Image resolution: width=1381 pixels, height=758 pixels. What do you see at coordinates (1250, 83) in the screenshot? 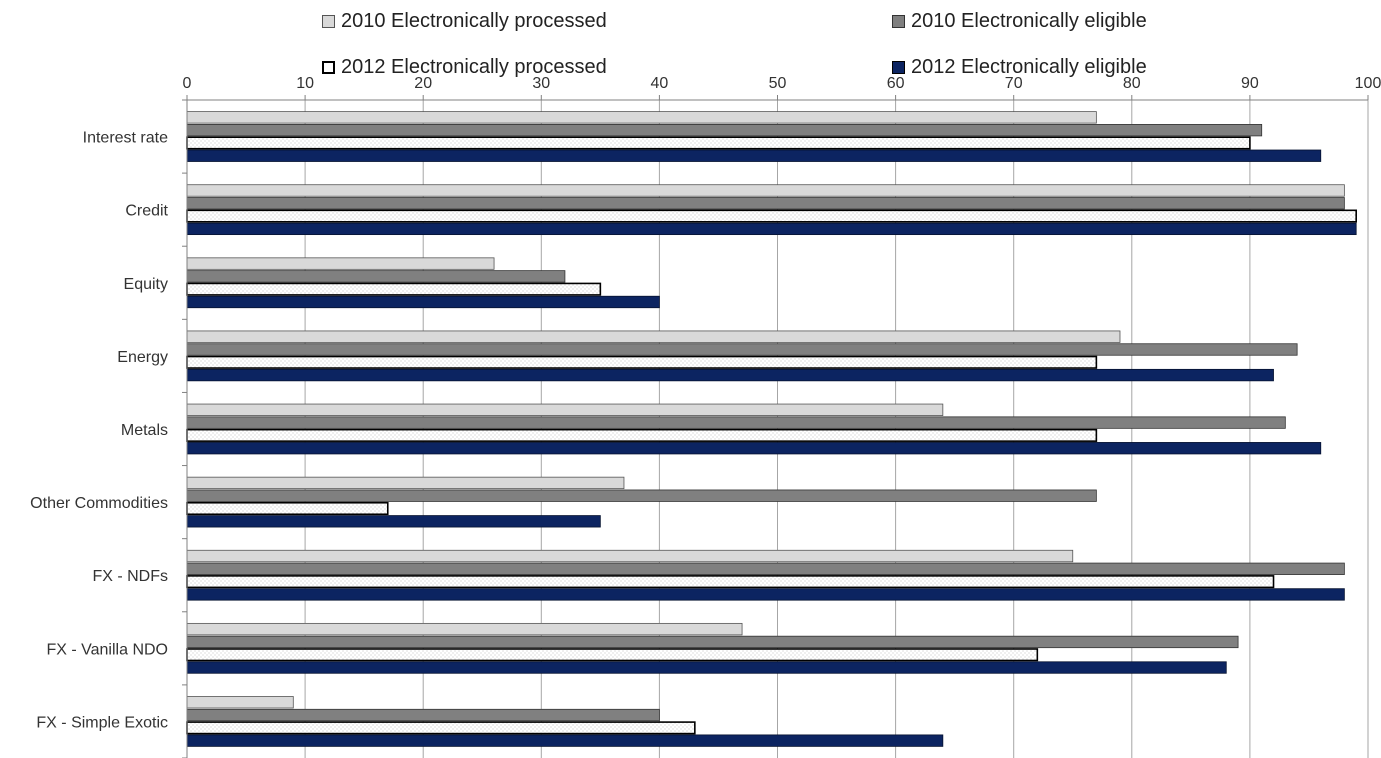
I see `x-tick-label-90: 90` at bounding box center [1250, 83].